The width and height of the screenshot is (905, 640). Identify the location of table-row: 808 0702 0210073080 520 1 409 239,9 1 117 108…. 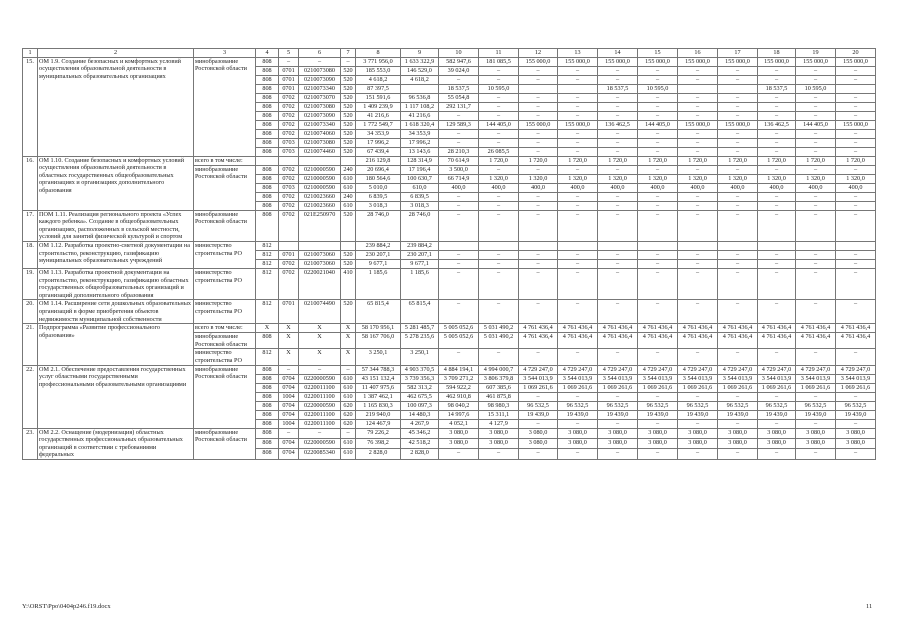
(449, 106).